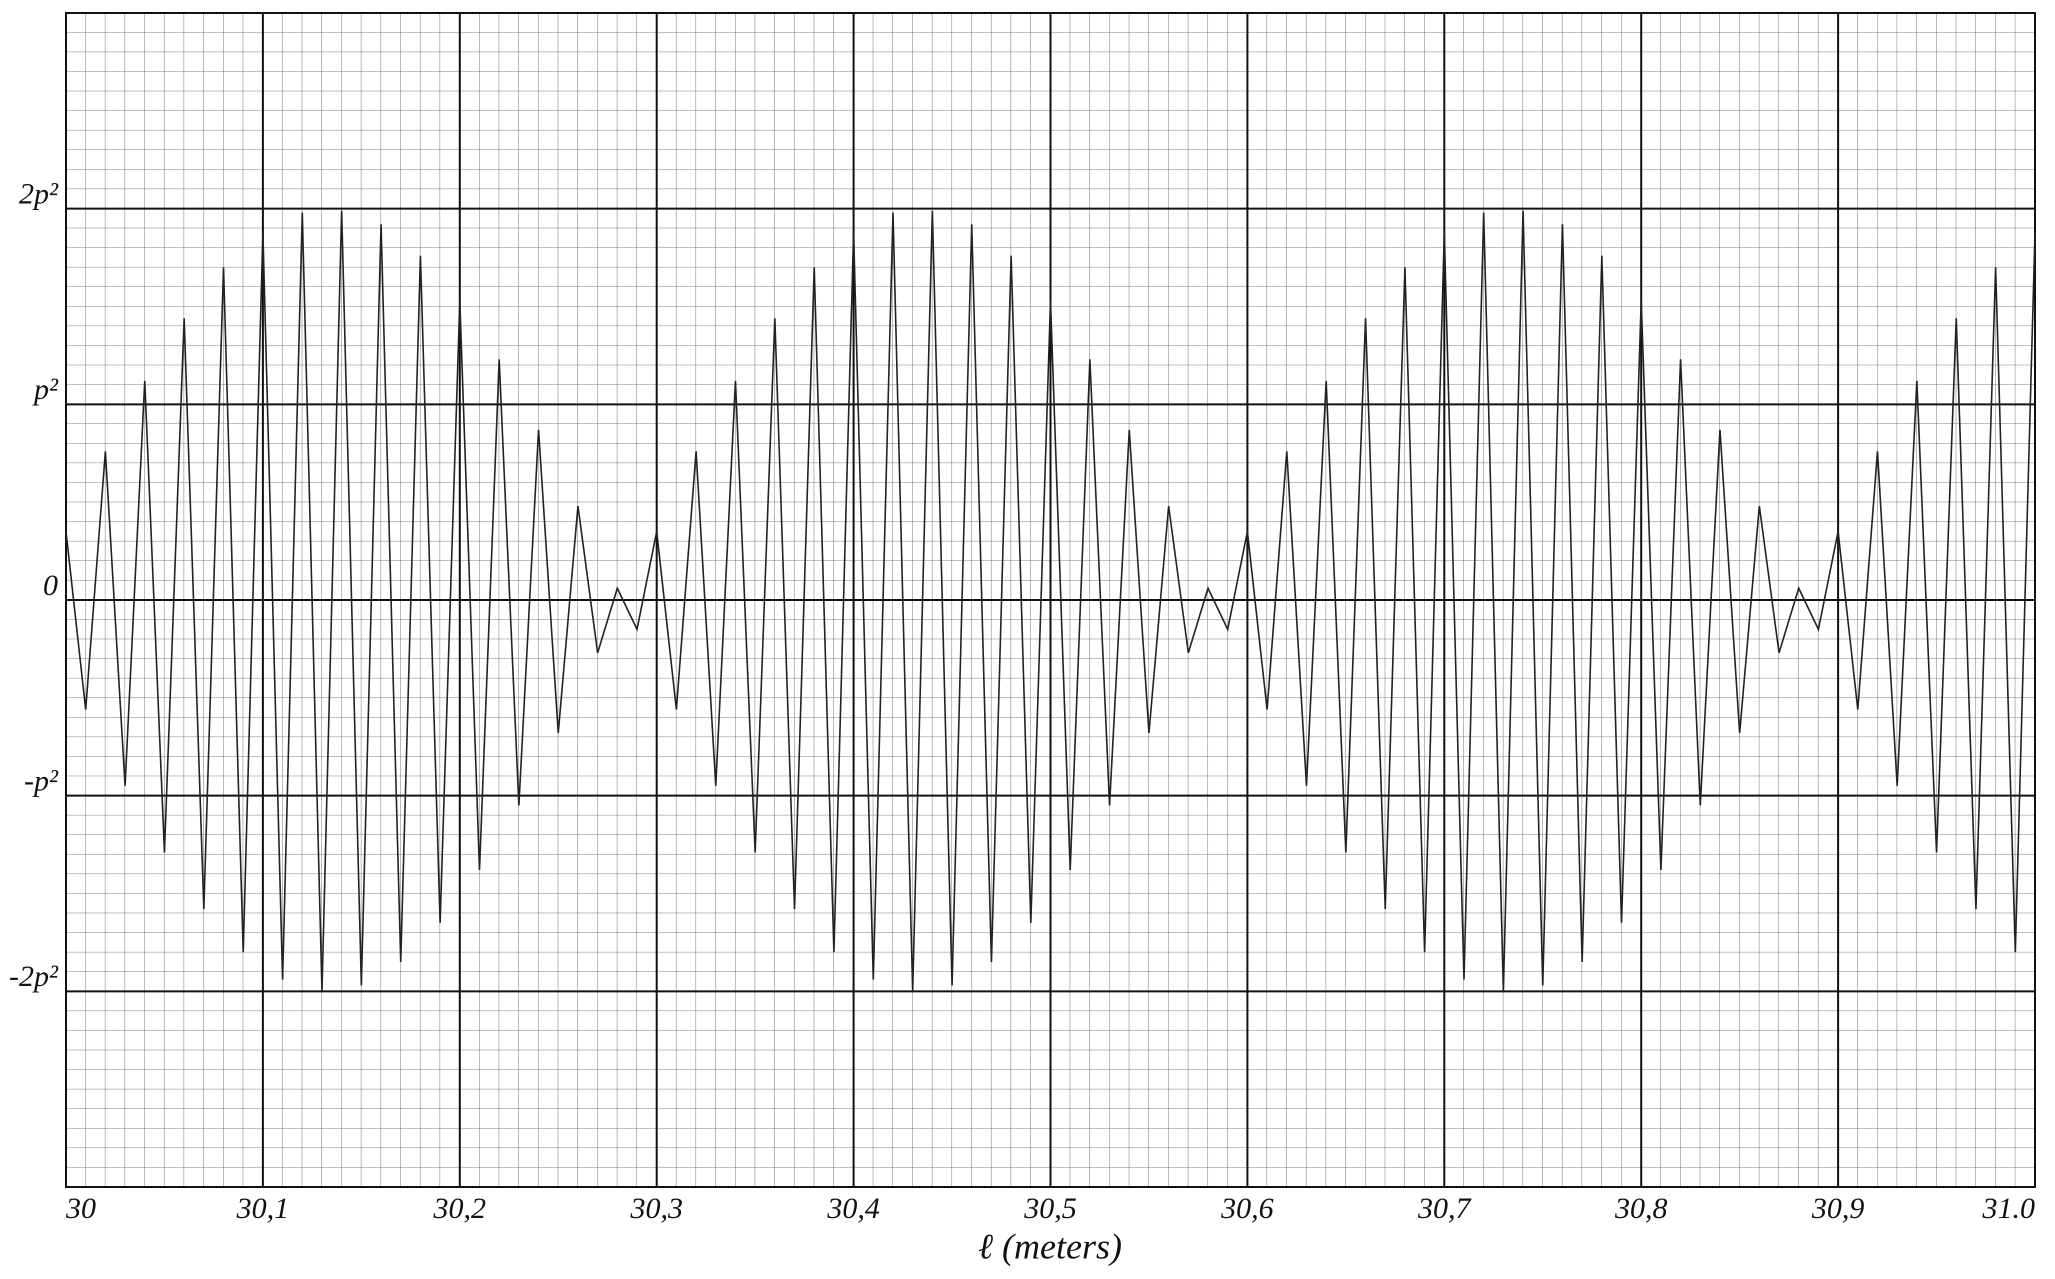 The width and height of the screenshot is (2055, 1279). What do you see at coordinates (2009, 1208) in the screenshot?
I see `x-tick-label: 31.0` at bounding box center [2009, 1208].